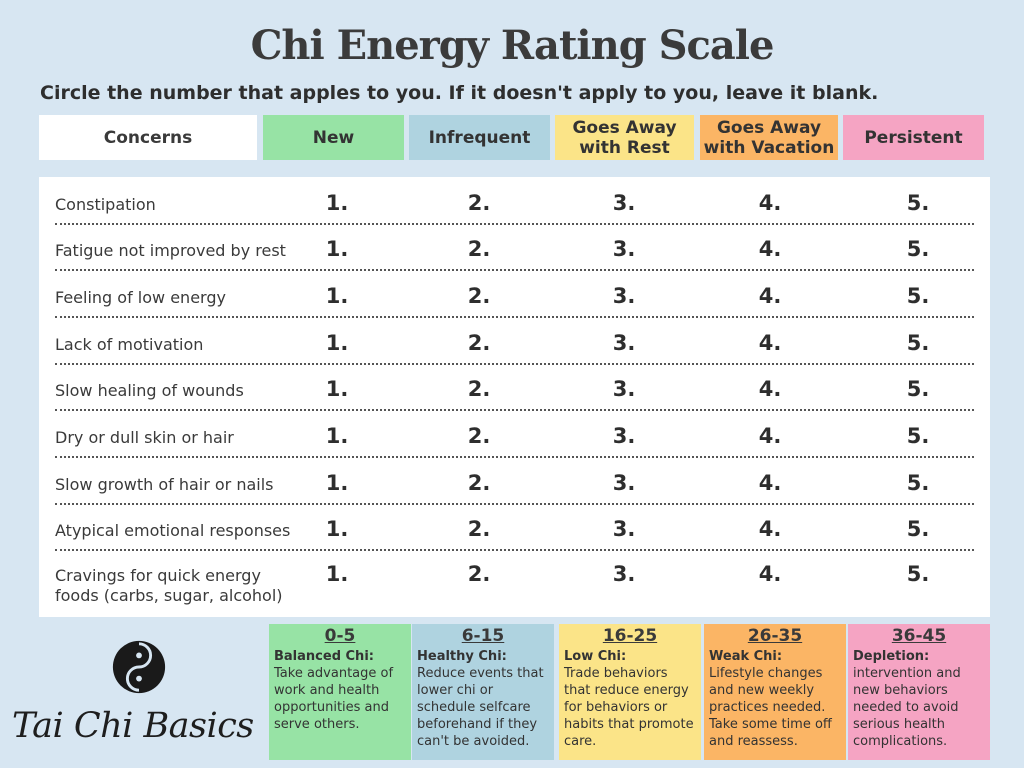 The image size is (1024, 768). I want to click on legend-name: Low Chi:, so click(595, 656).